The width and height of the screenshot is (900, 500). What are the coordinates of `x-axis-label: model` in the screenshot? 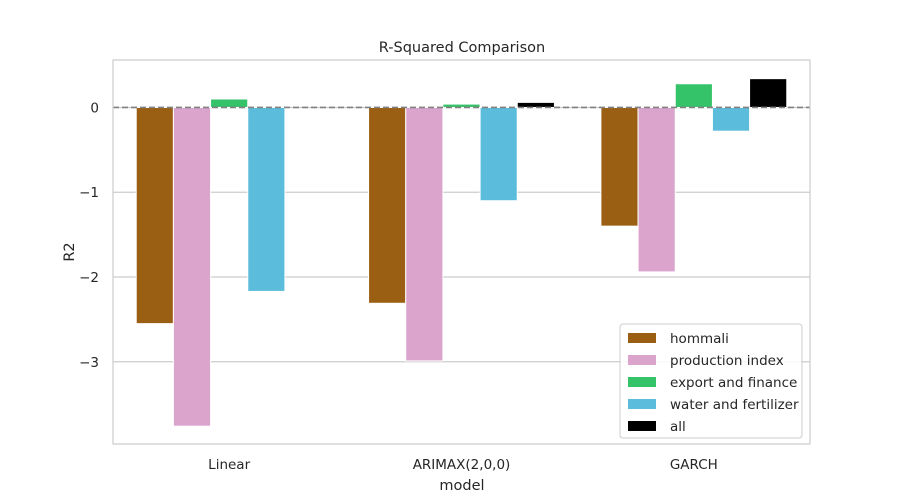 It's located at (461, 486).